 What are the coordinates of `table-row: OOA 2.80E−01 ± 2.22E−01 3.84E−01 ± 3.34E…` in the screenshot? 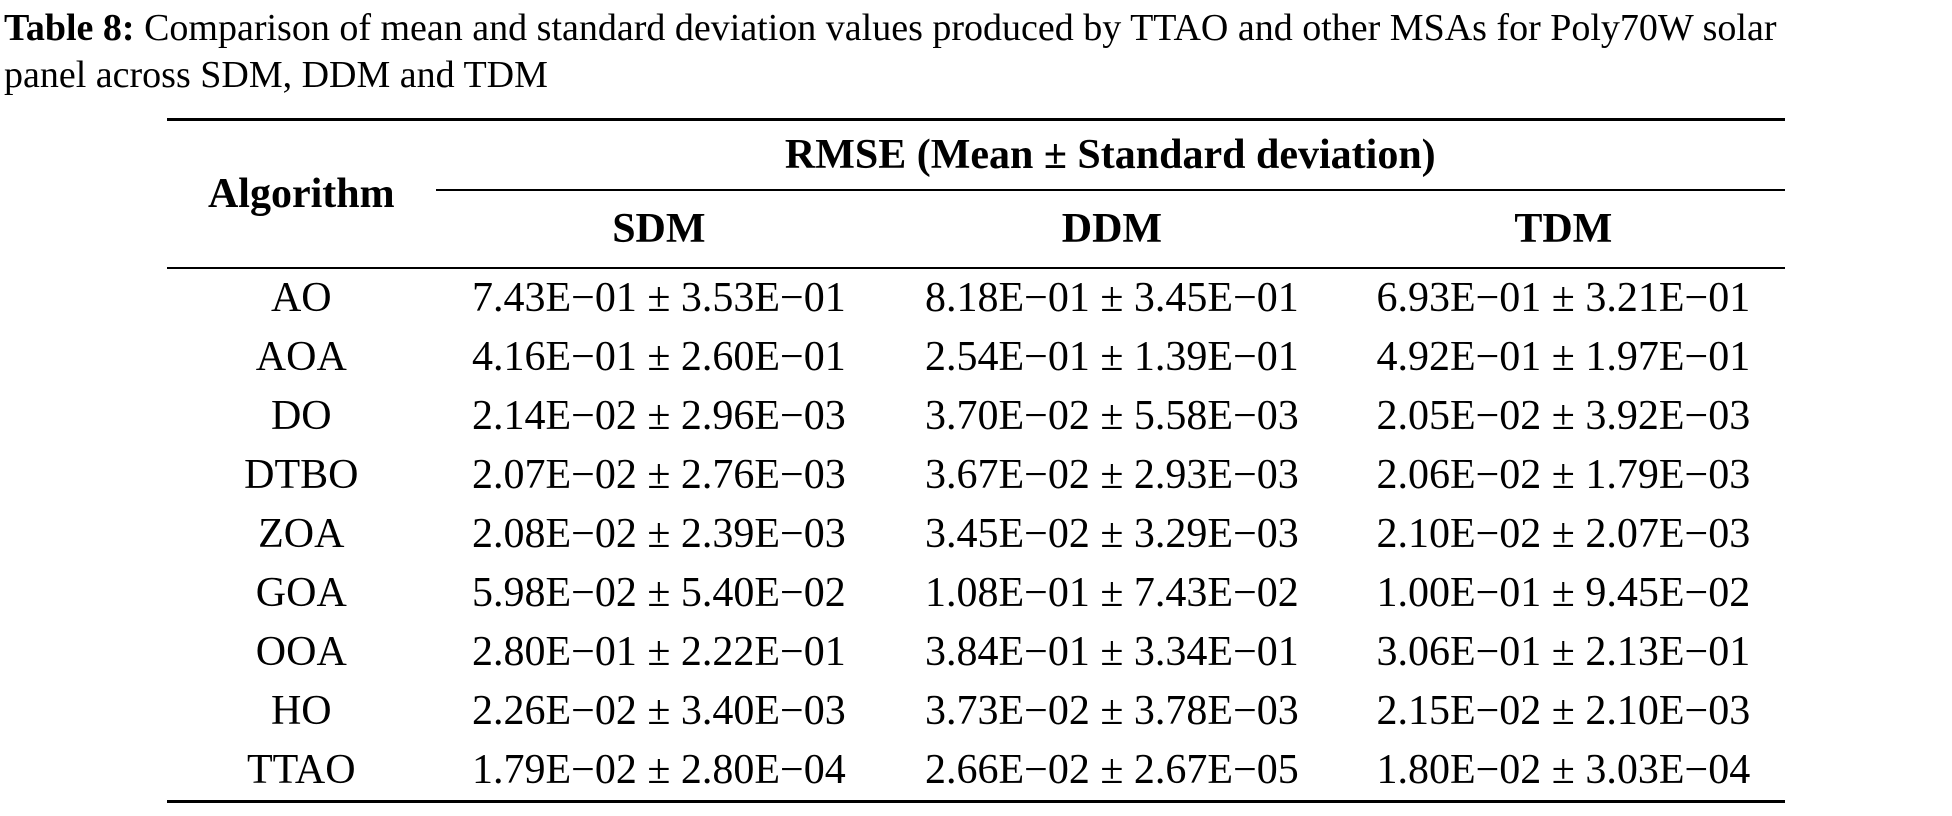 It's located at (976, 652).